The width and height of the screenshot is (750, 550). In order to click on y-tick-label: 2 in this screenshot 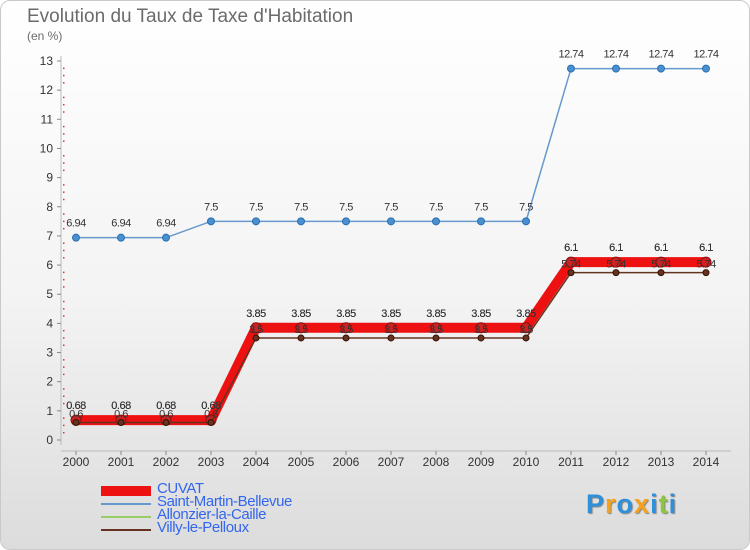, I will do `click(49, 382)`.